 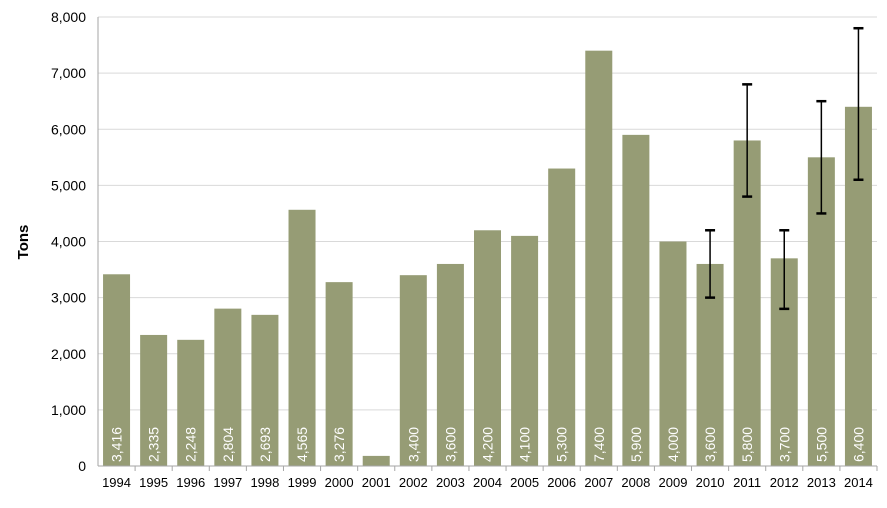 I want to click on y-tick-label: 1,000, so click(x=68, y=410).